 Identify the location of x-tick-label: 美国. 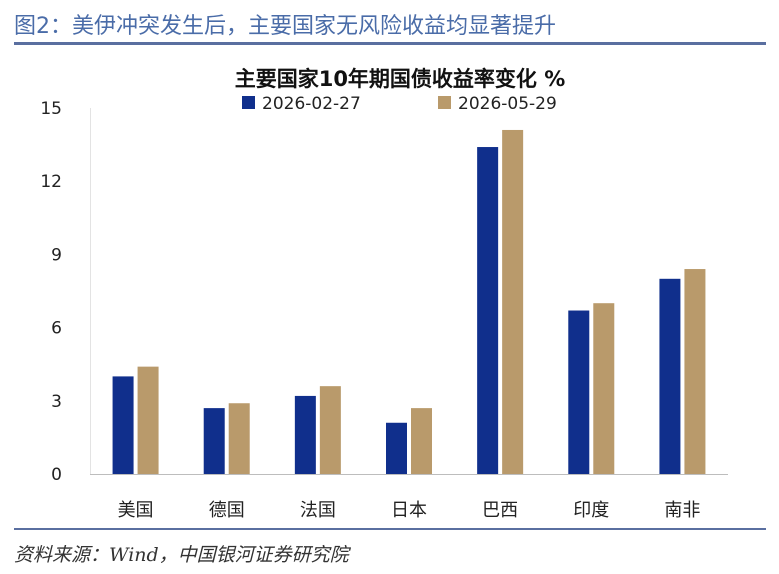
(136, 510).